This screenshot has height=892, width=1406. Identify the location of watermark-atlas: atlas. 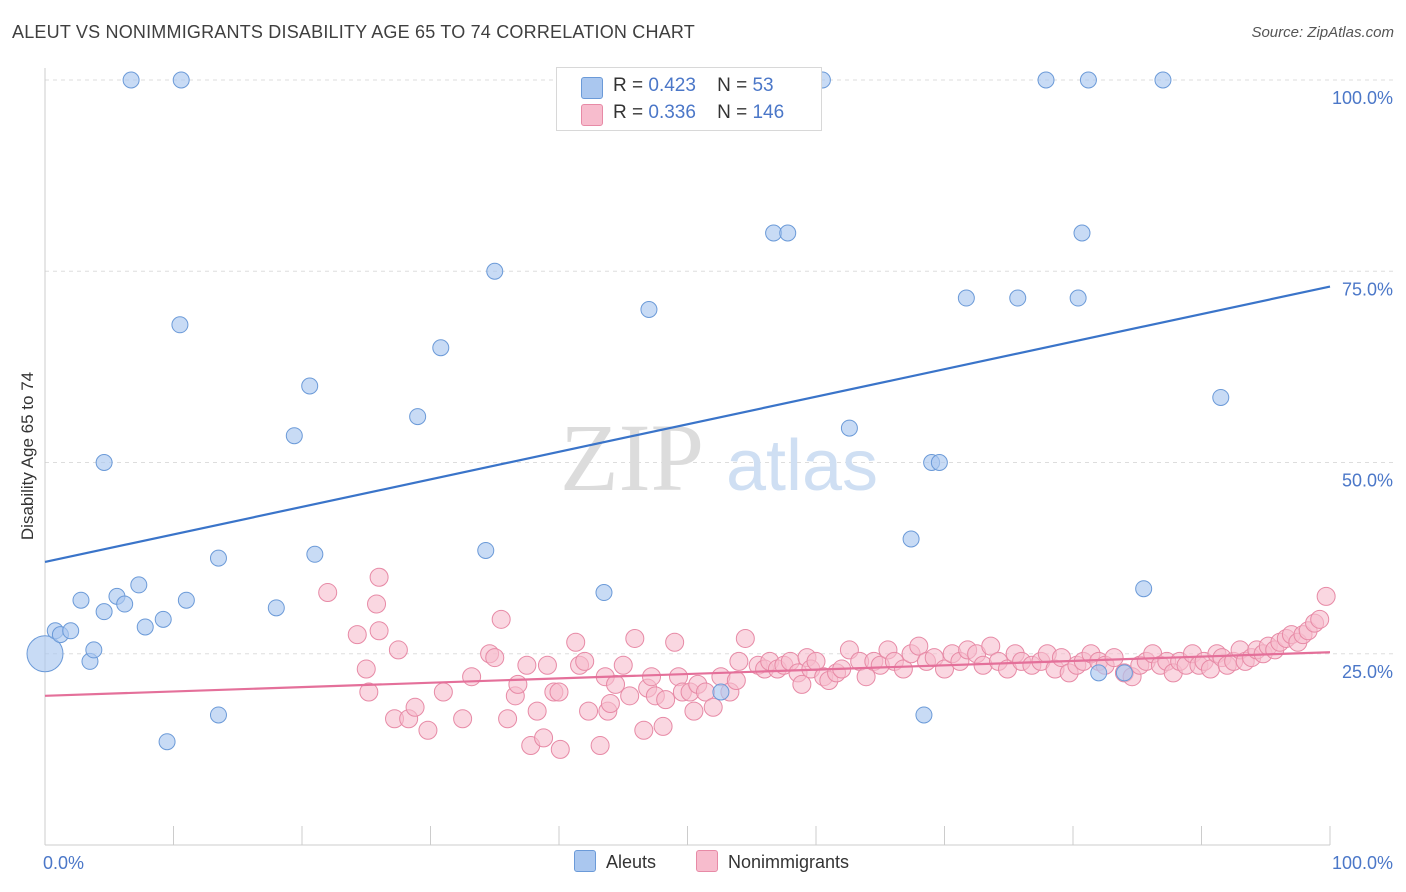
(802, 466).